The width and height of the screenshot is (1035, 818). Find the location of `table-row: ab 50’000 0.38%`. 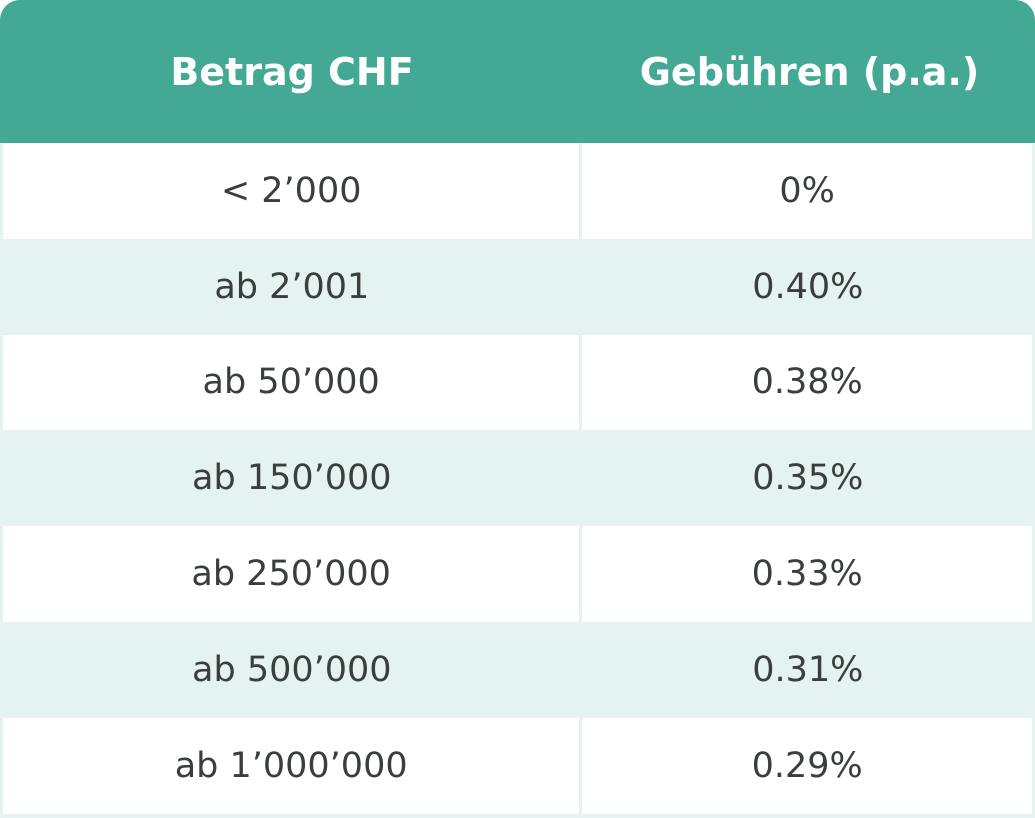

table-row: ab 50’000 0.38% is located at coordinates (517, 382).